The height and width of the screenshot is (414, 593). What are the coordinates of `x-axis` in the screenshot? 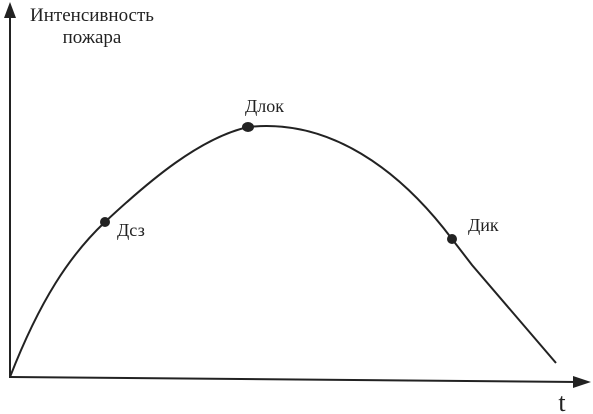 It's located at (294, 379).